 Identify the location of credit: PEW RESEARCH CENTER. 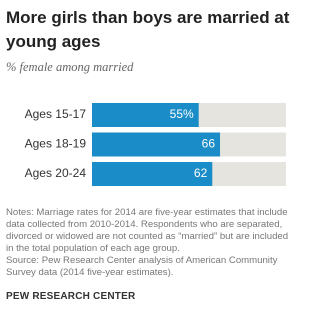
(71, 296).